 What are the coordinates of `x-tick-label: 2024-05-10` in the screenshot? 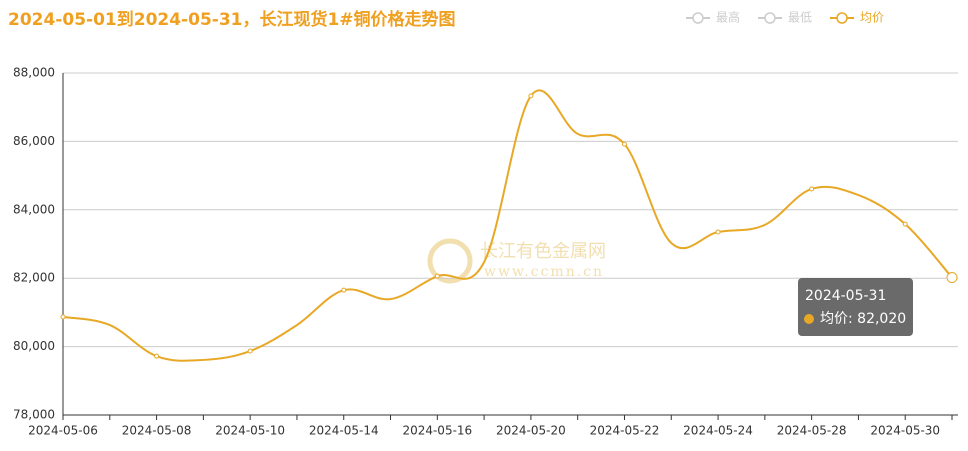 It's located at (250, 431).